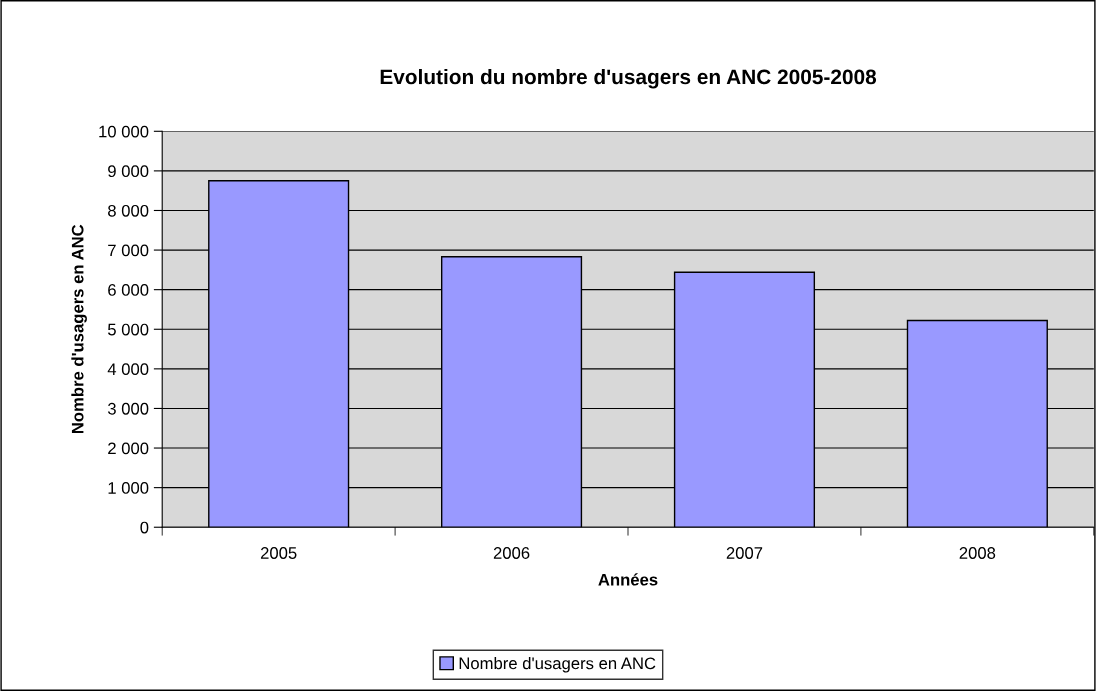 Image resolution: width=1096 pixels, height=691 pixels. I want to click on y-axis-title: Nombre d'usagers en ANC, so click(79, 329).